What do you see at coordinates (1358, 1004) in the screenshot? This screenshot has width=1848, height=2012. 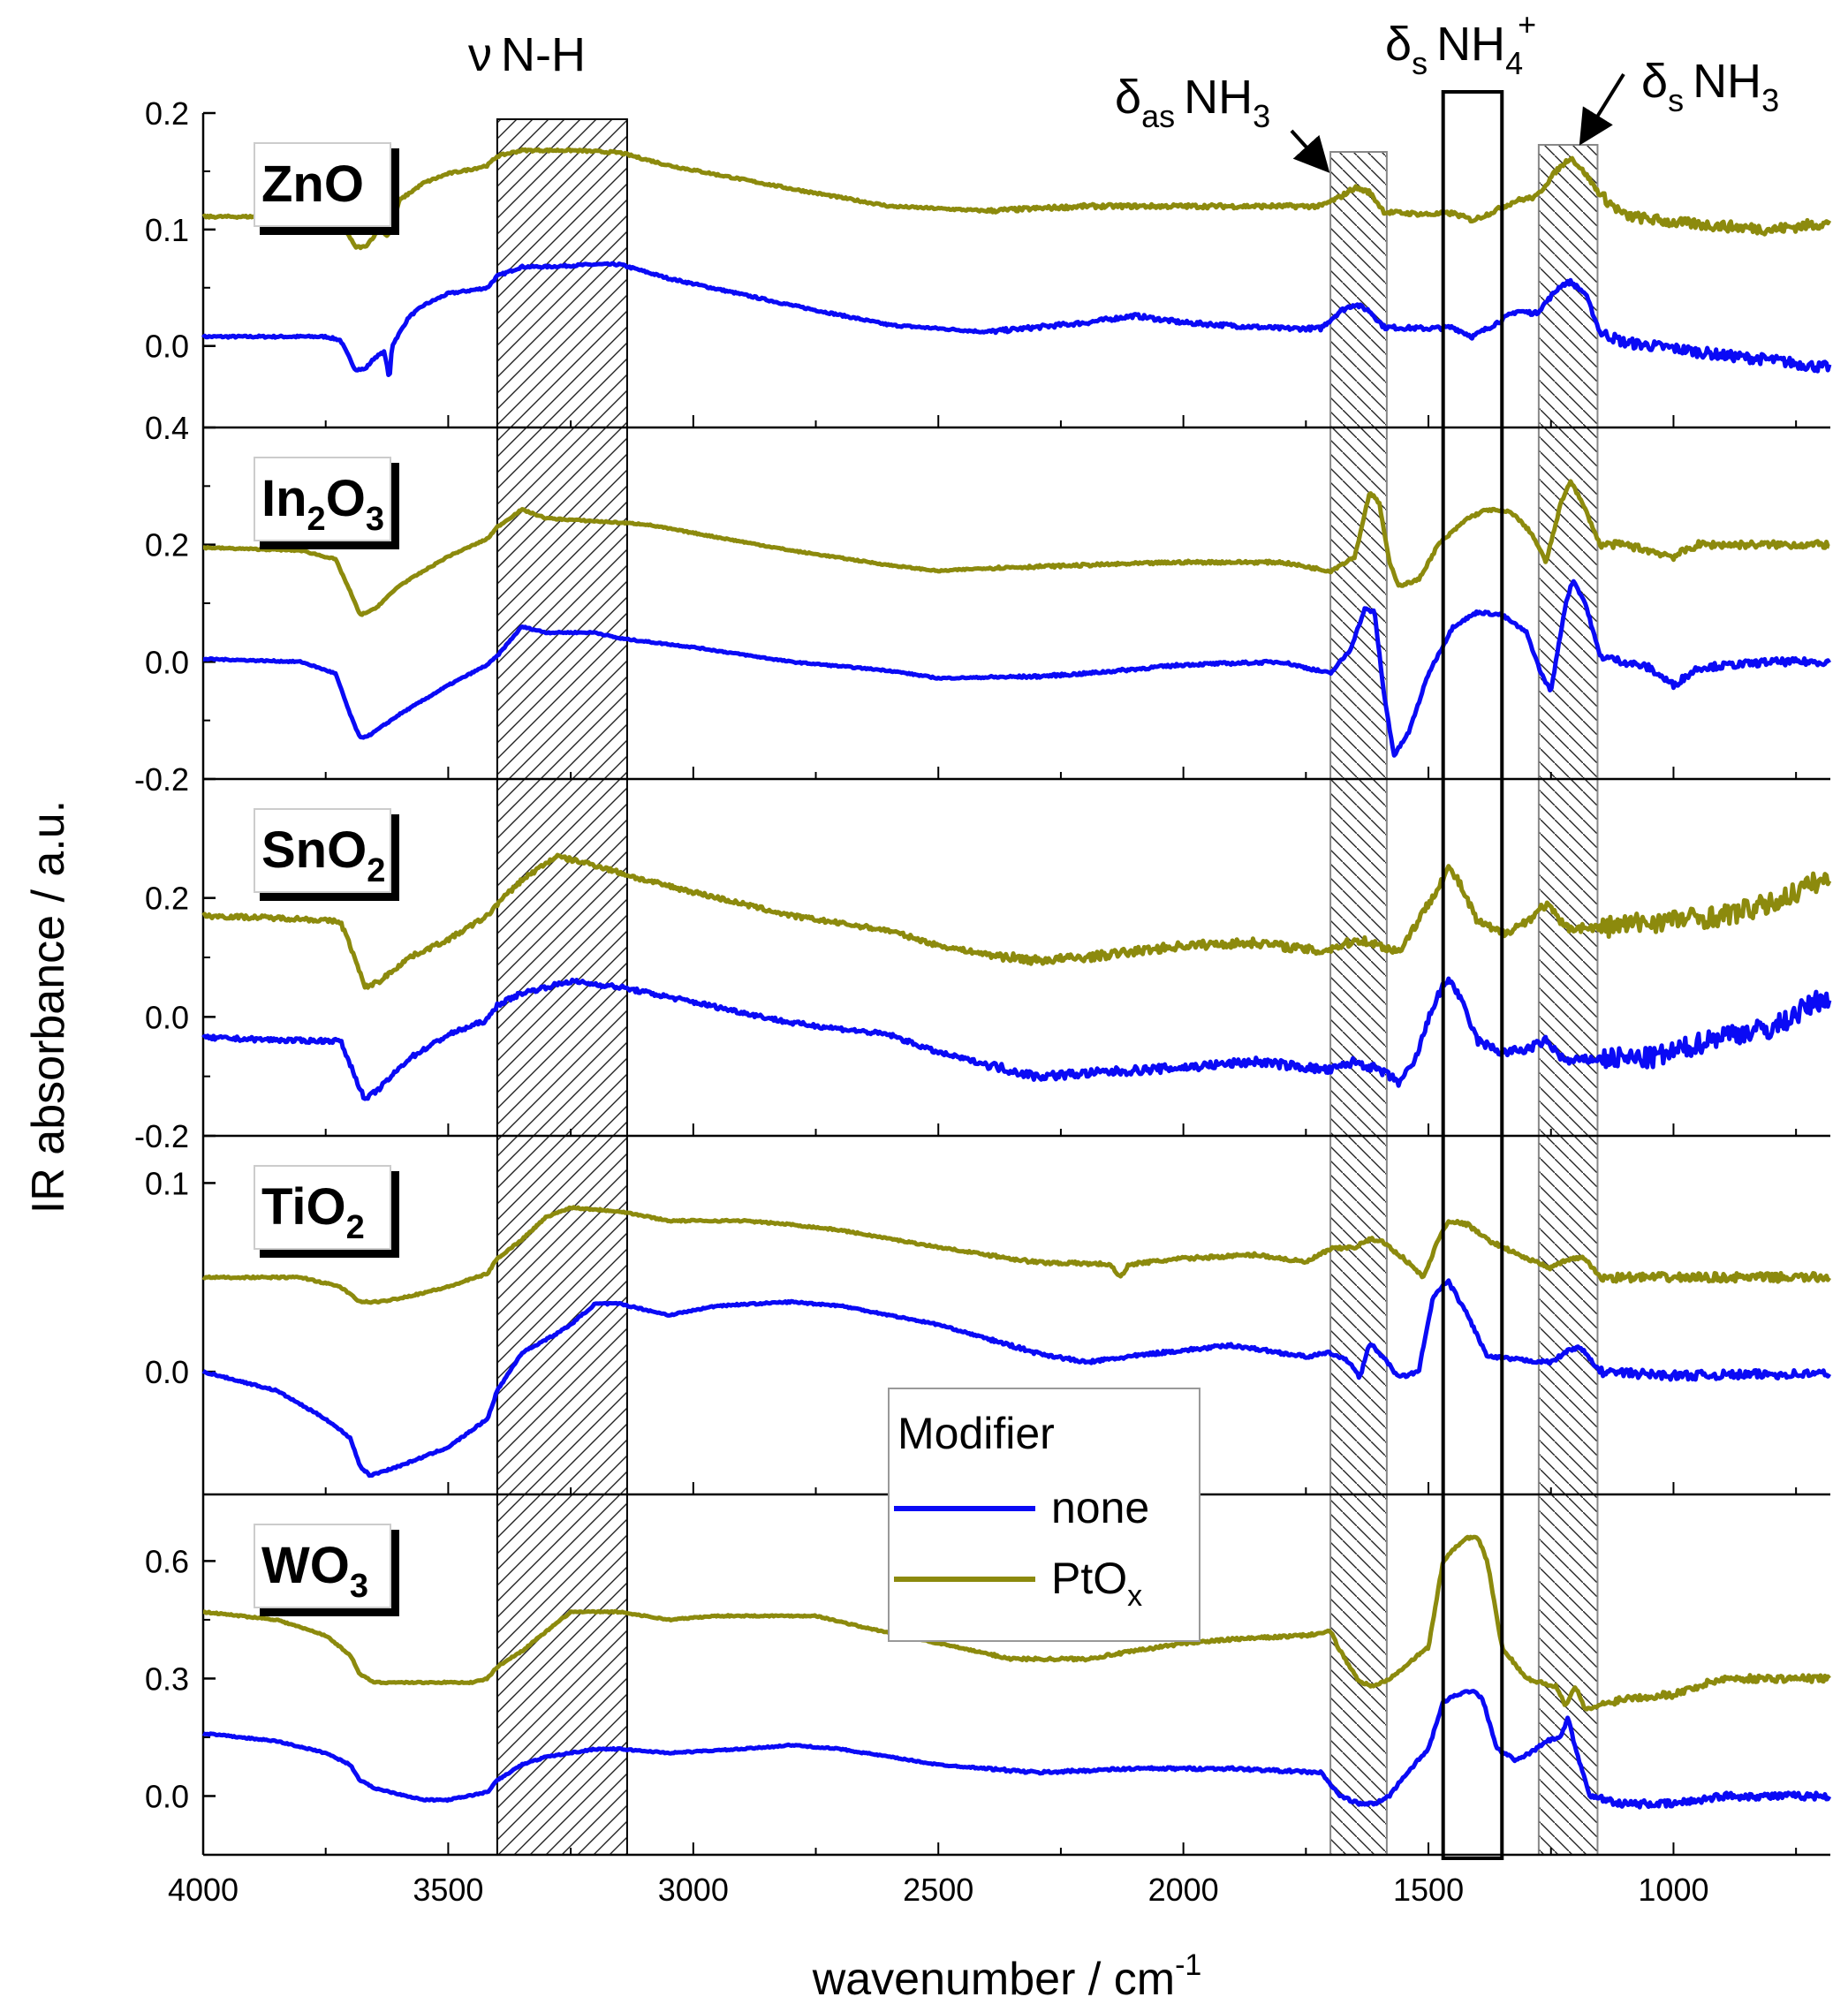 I see `band-delta_as_nh3` at bounding box center [1358, 1004].